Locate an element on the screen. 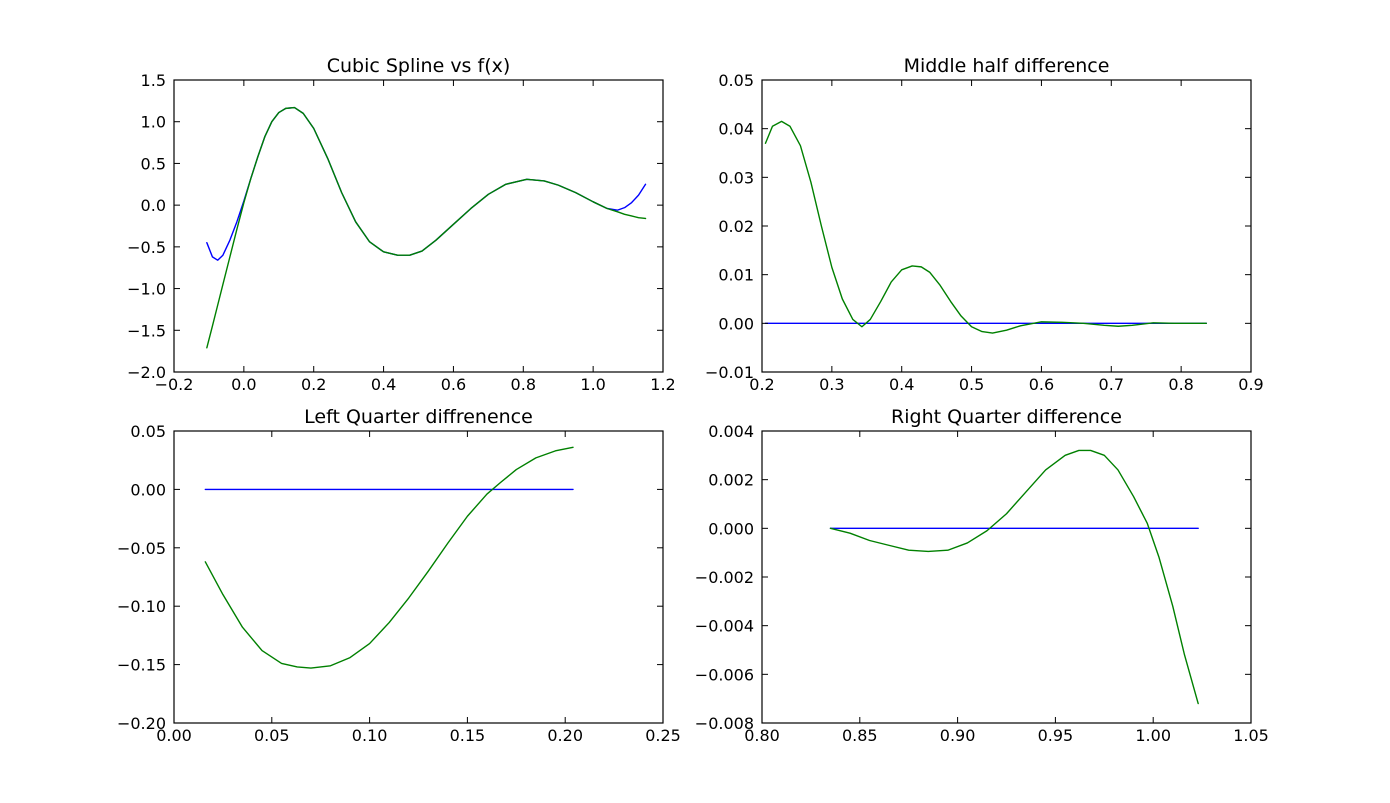 The image size is (1390, 803). x-tick-label: 0.3 is located at coordinates (831, 384).